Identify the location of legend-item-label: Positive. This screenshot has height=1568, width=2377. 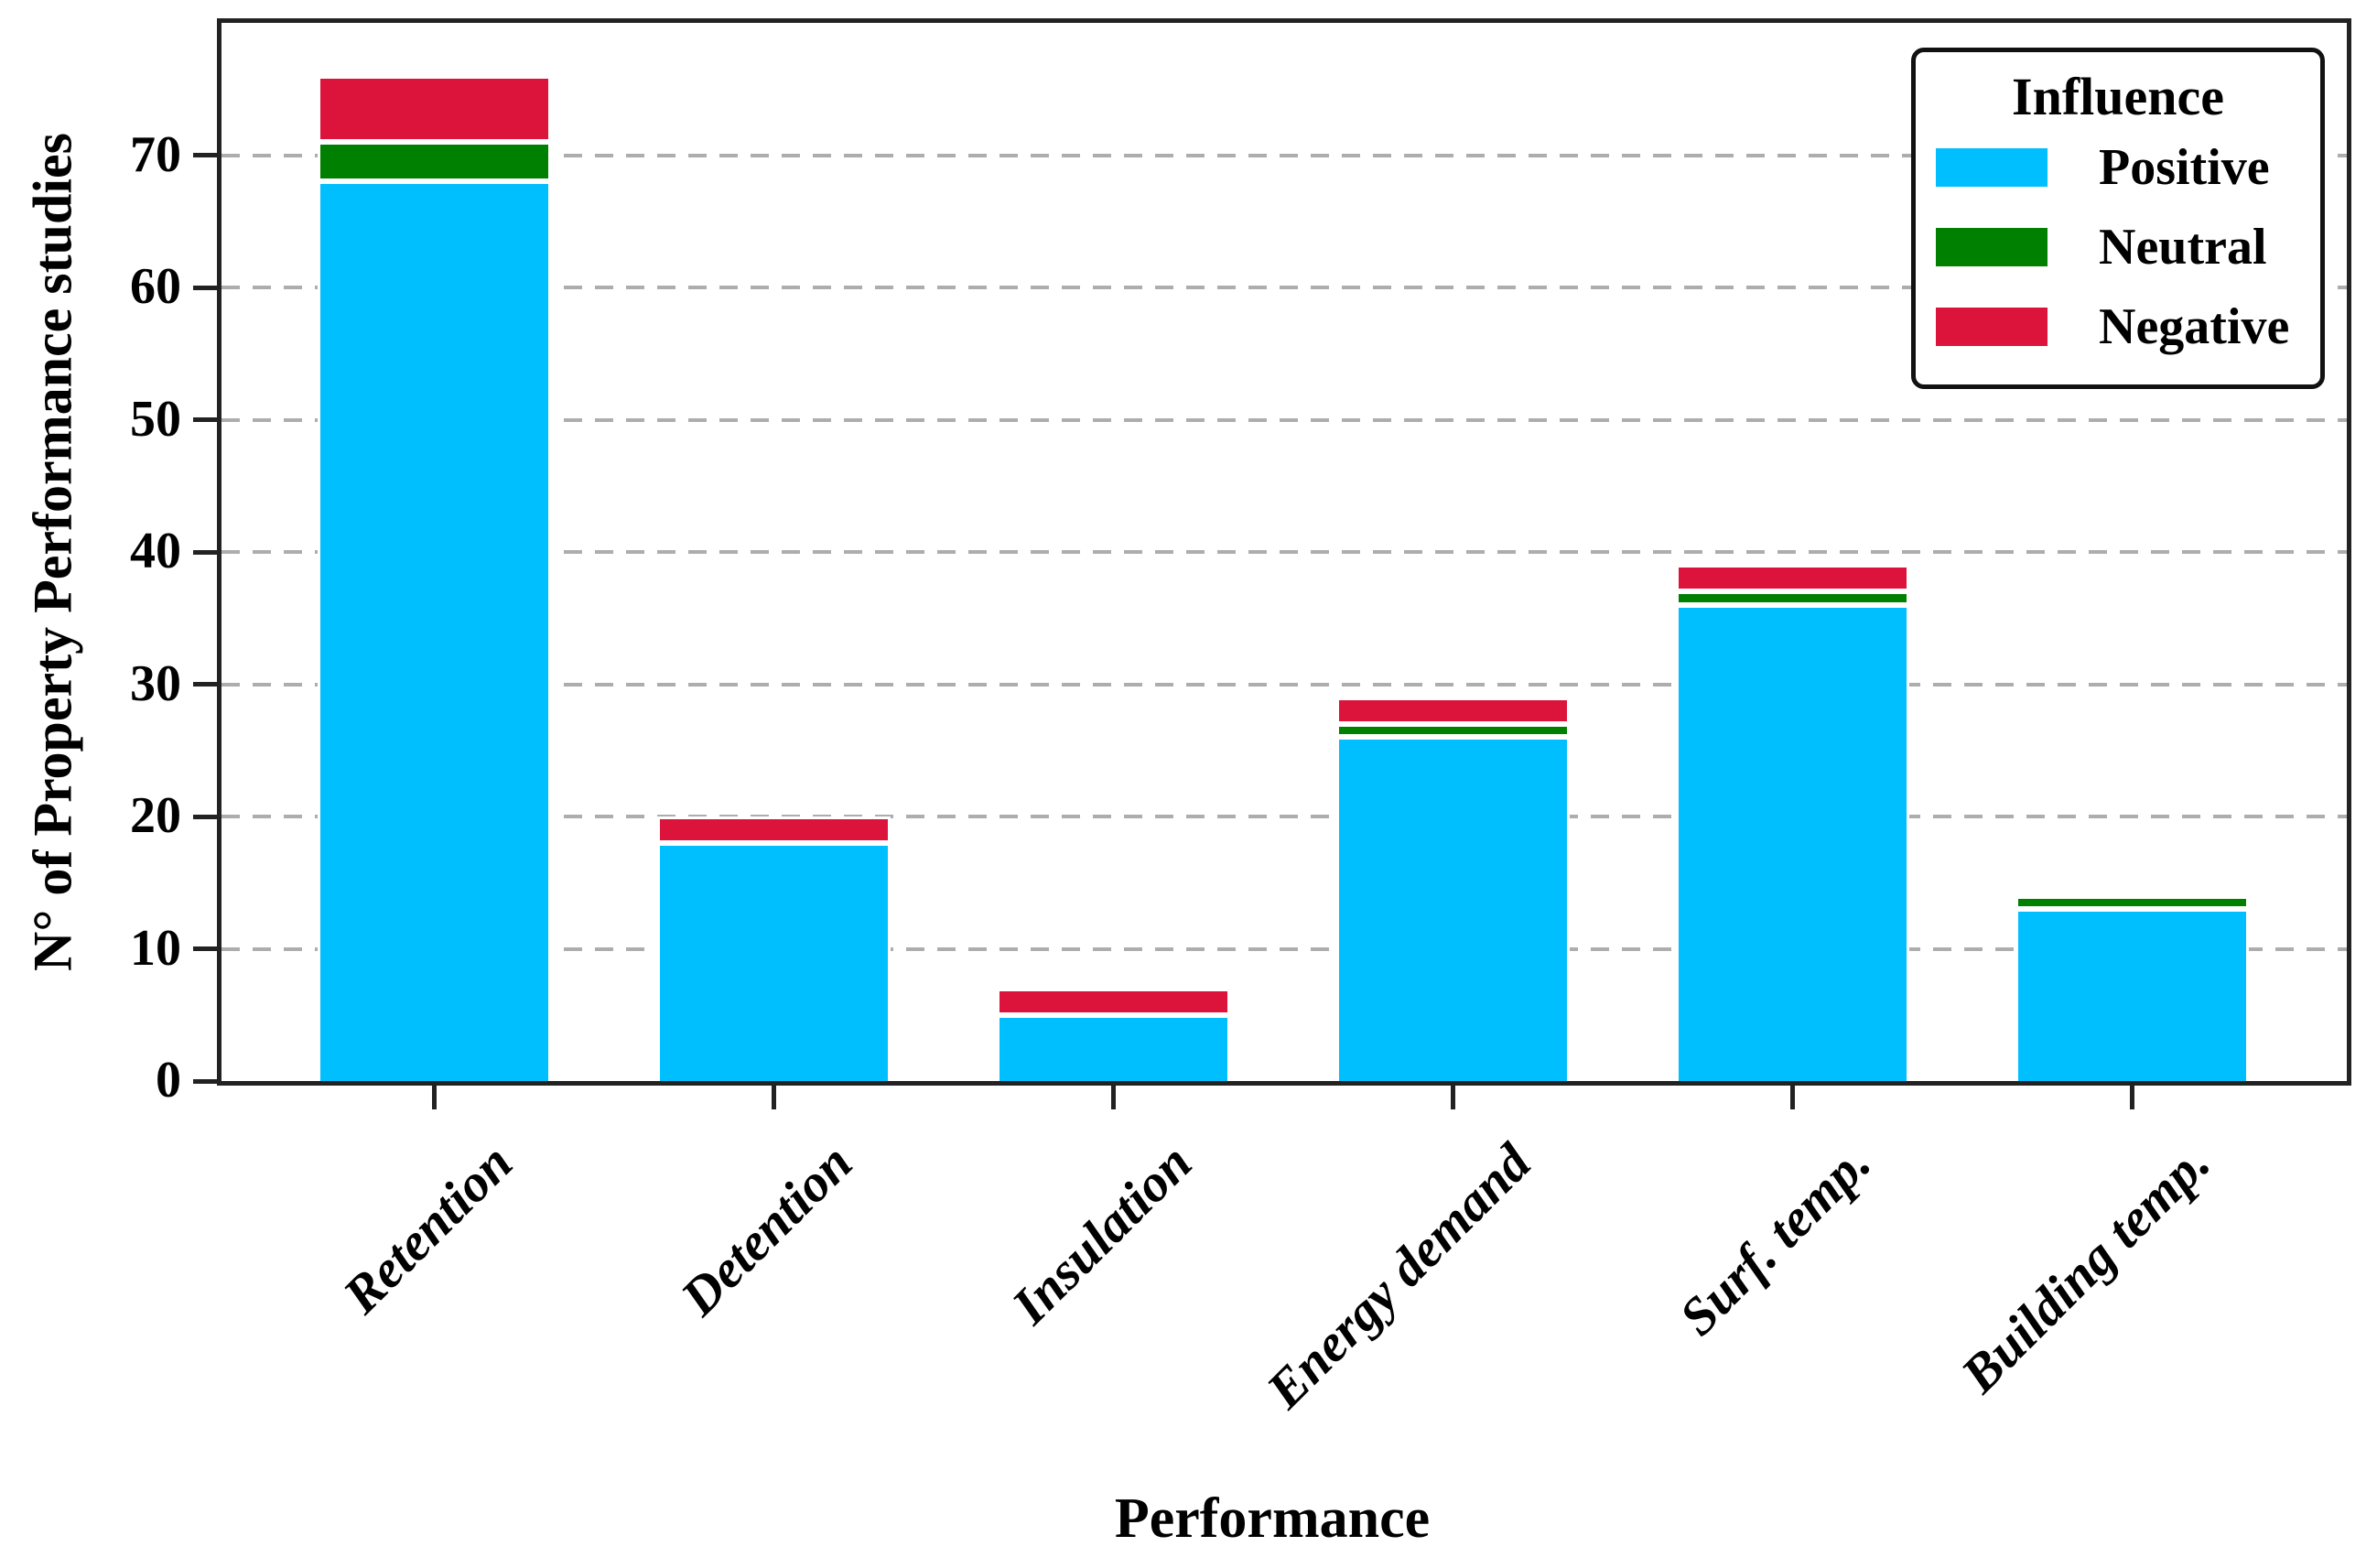
(2184, 167).